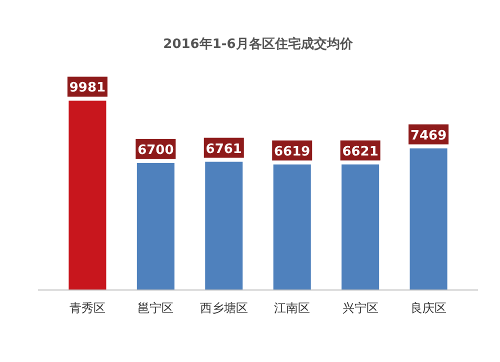 The height and width of the screenshot is (362, 500). What do you see at coordinates (360, 308) in the screenshot?
I see `x-tick-label: 兴宁区` at bounding box center [360, 308].